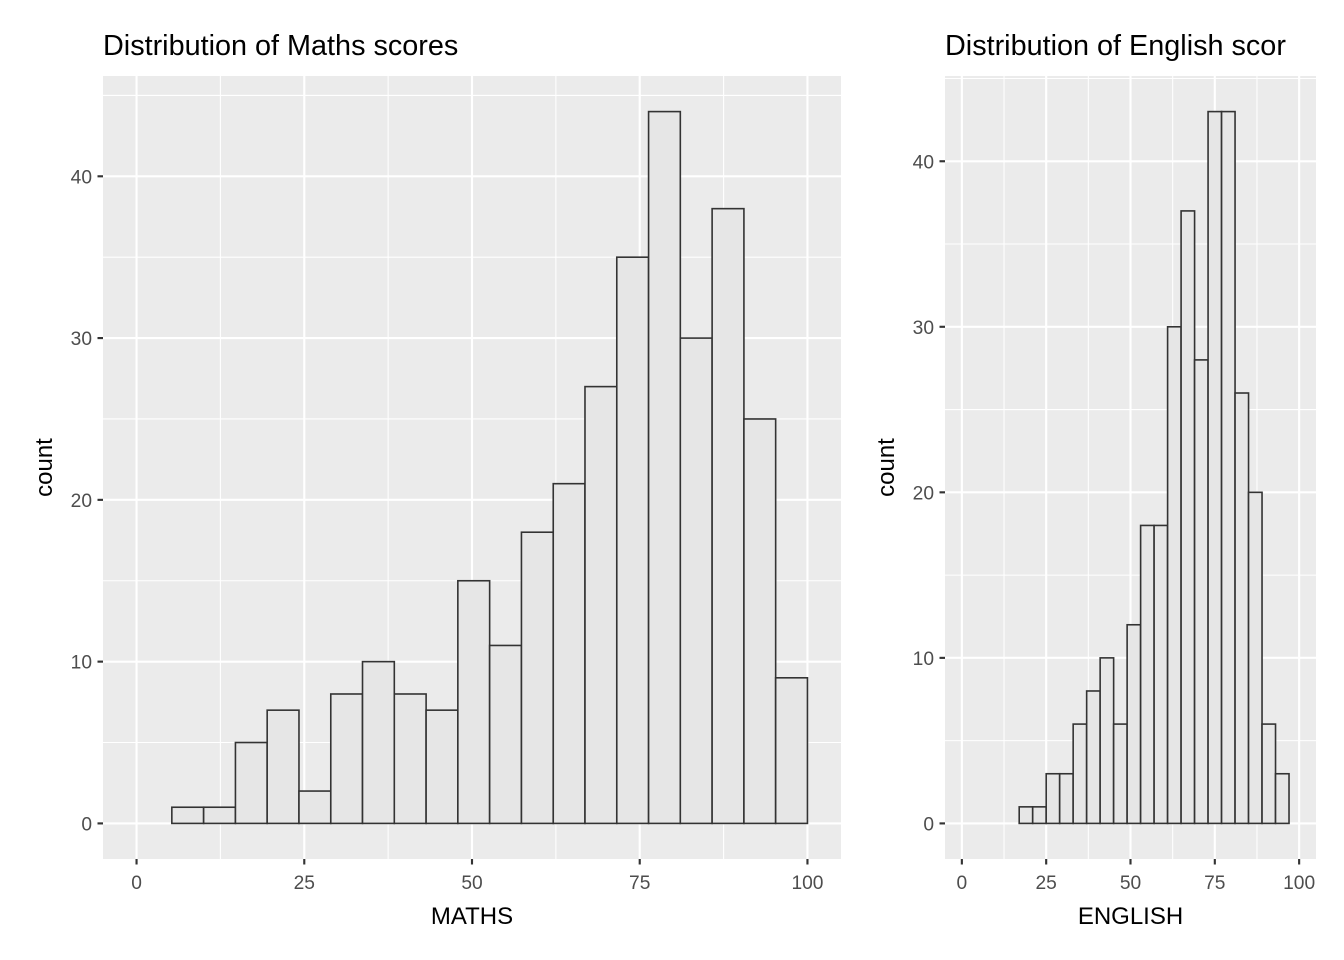 This screenshot has width=1344, height=960. Describe the element at coordinates (472, 916) in the screenshot. I see `maths-x-axis-label: MATHS` at that location.